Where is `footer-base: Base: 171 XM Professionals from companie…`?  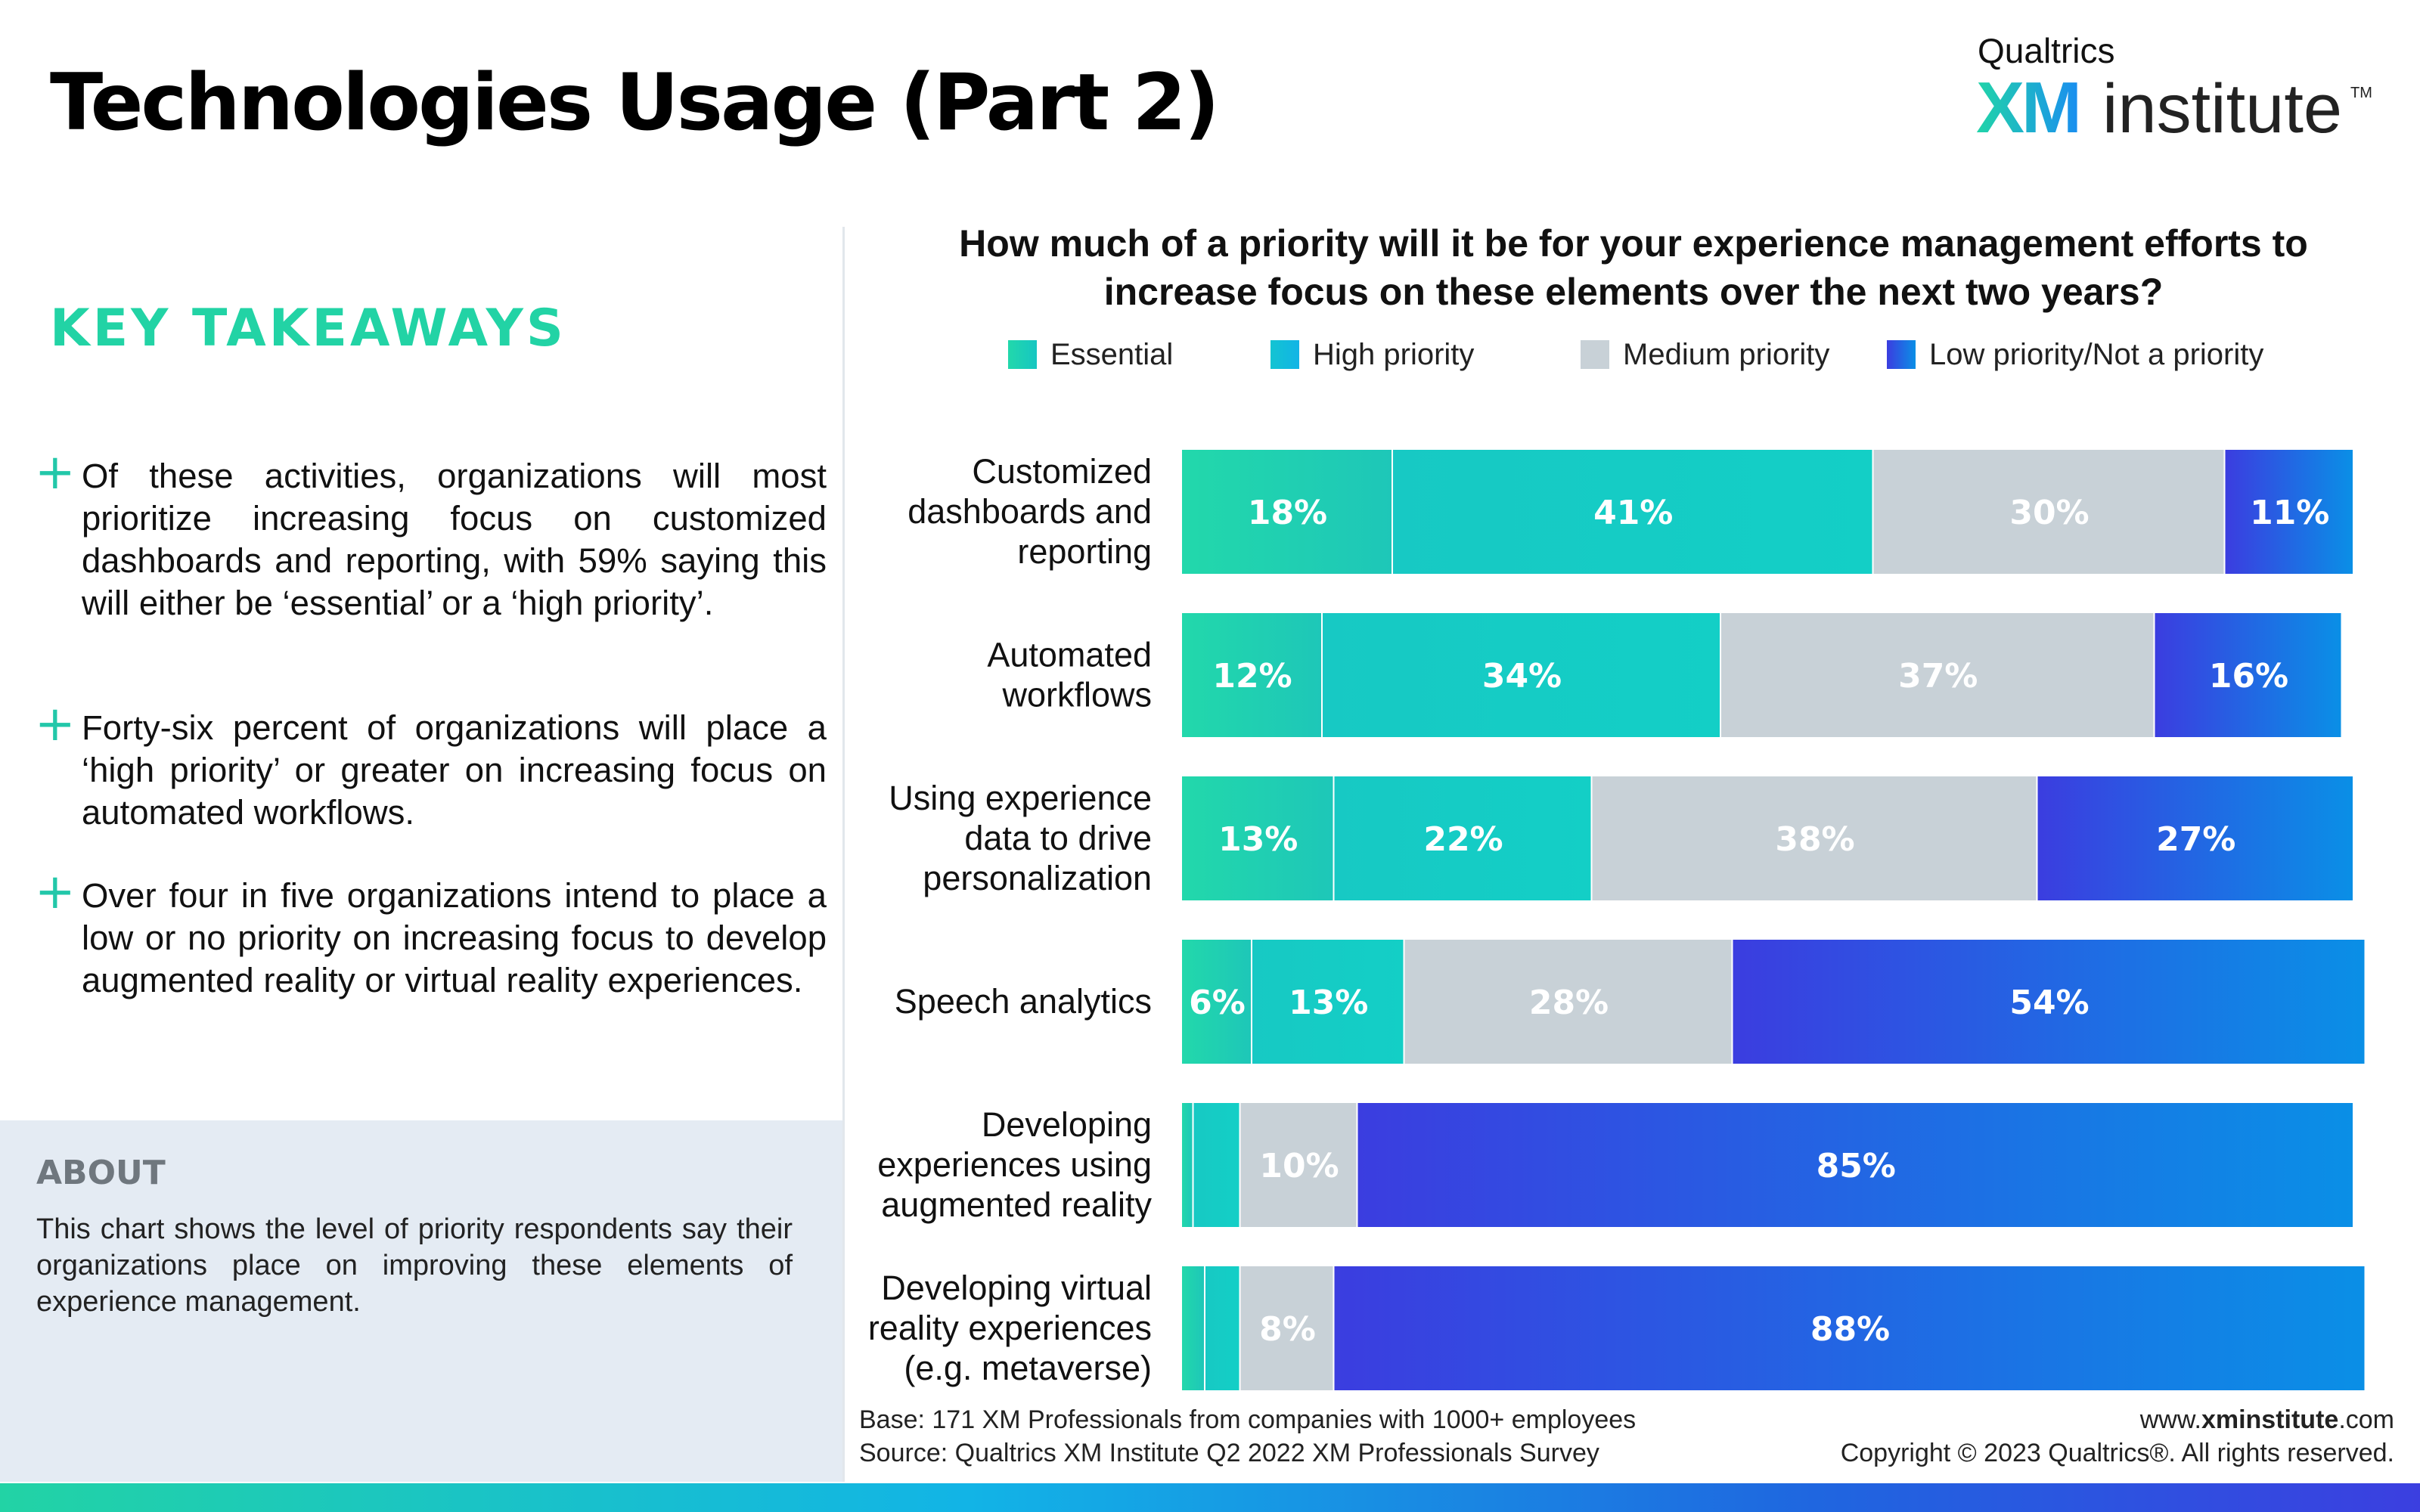 footer-base: Base: 171 XM Professionals from companie… is located at coordinates (1248, 1420).